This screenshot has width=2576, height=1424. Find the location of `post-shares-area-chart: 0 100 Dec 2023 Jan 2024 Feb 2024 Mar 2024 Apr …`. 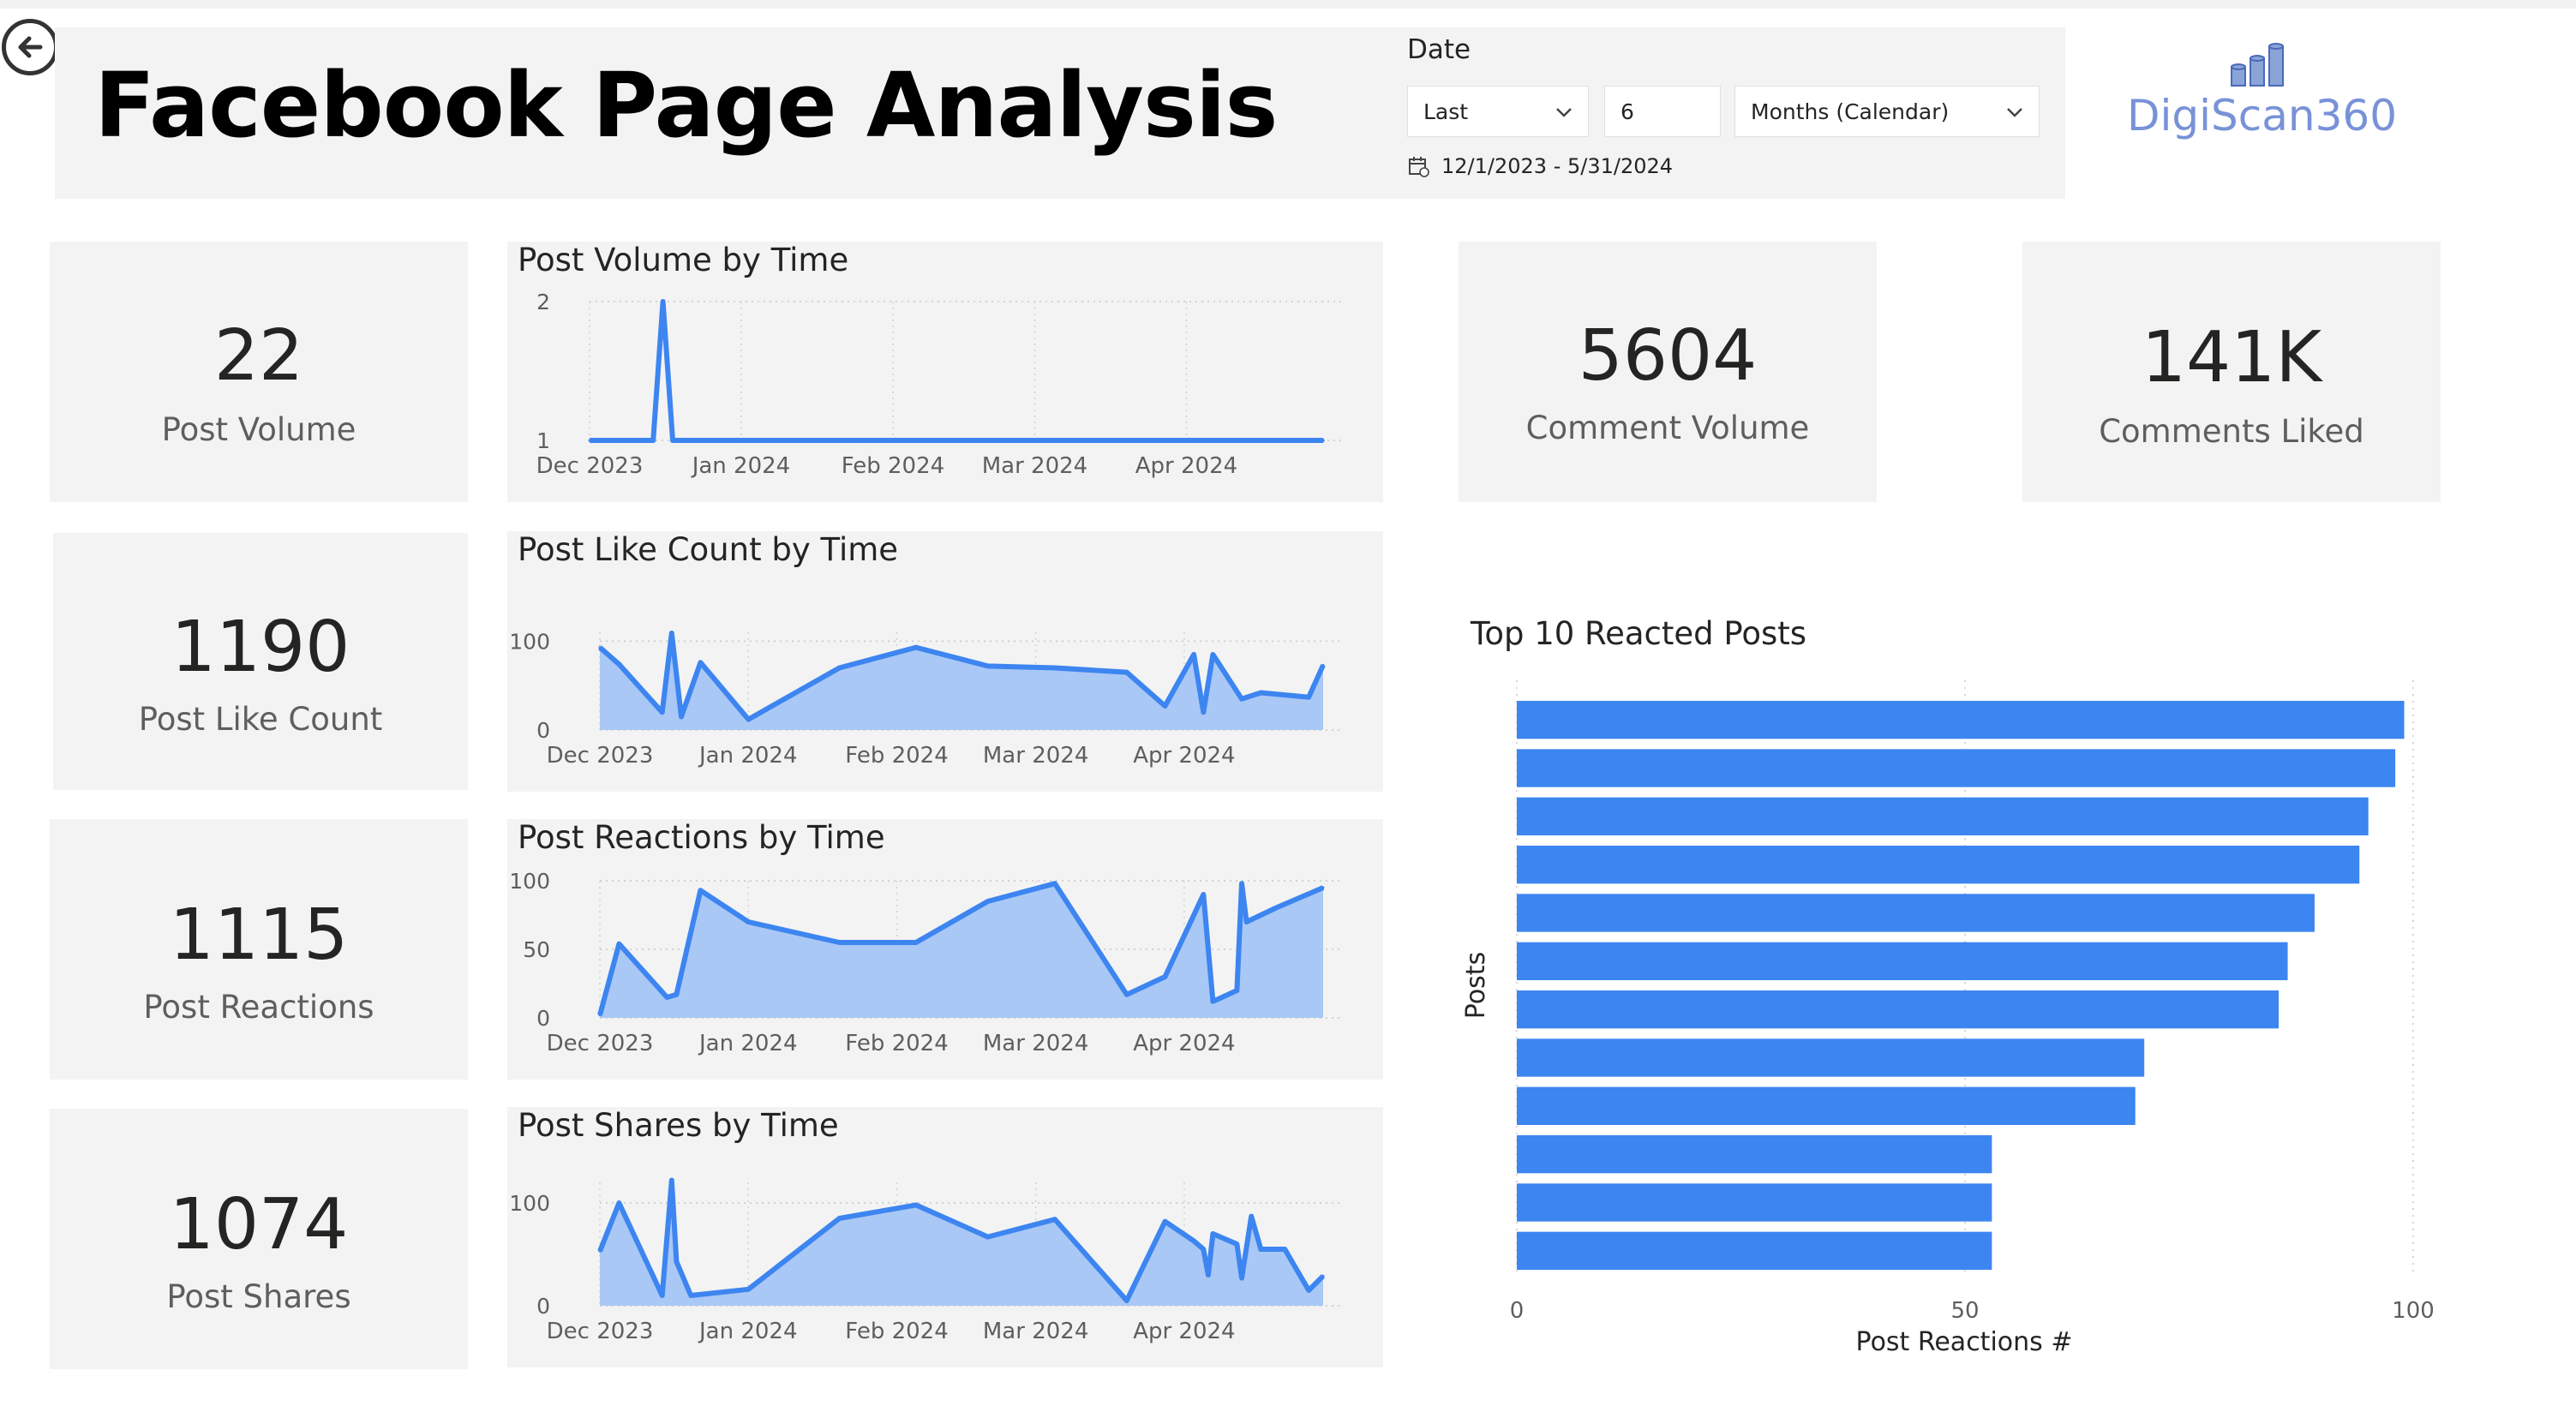

post-shares-area-chart: 0 100 Dec 2023 Jan 2024 Feb 2024 Mar 2024 Apr … is located at coordinates (924, 1260).